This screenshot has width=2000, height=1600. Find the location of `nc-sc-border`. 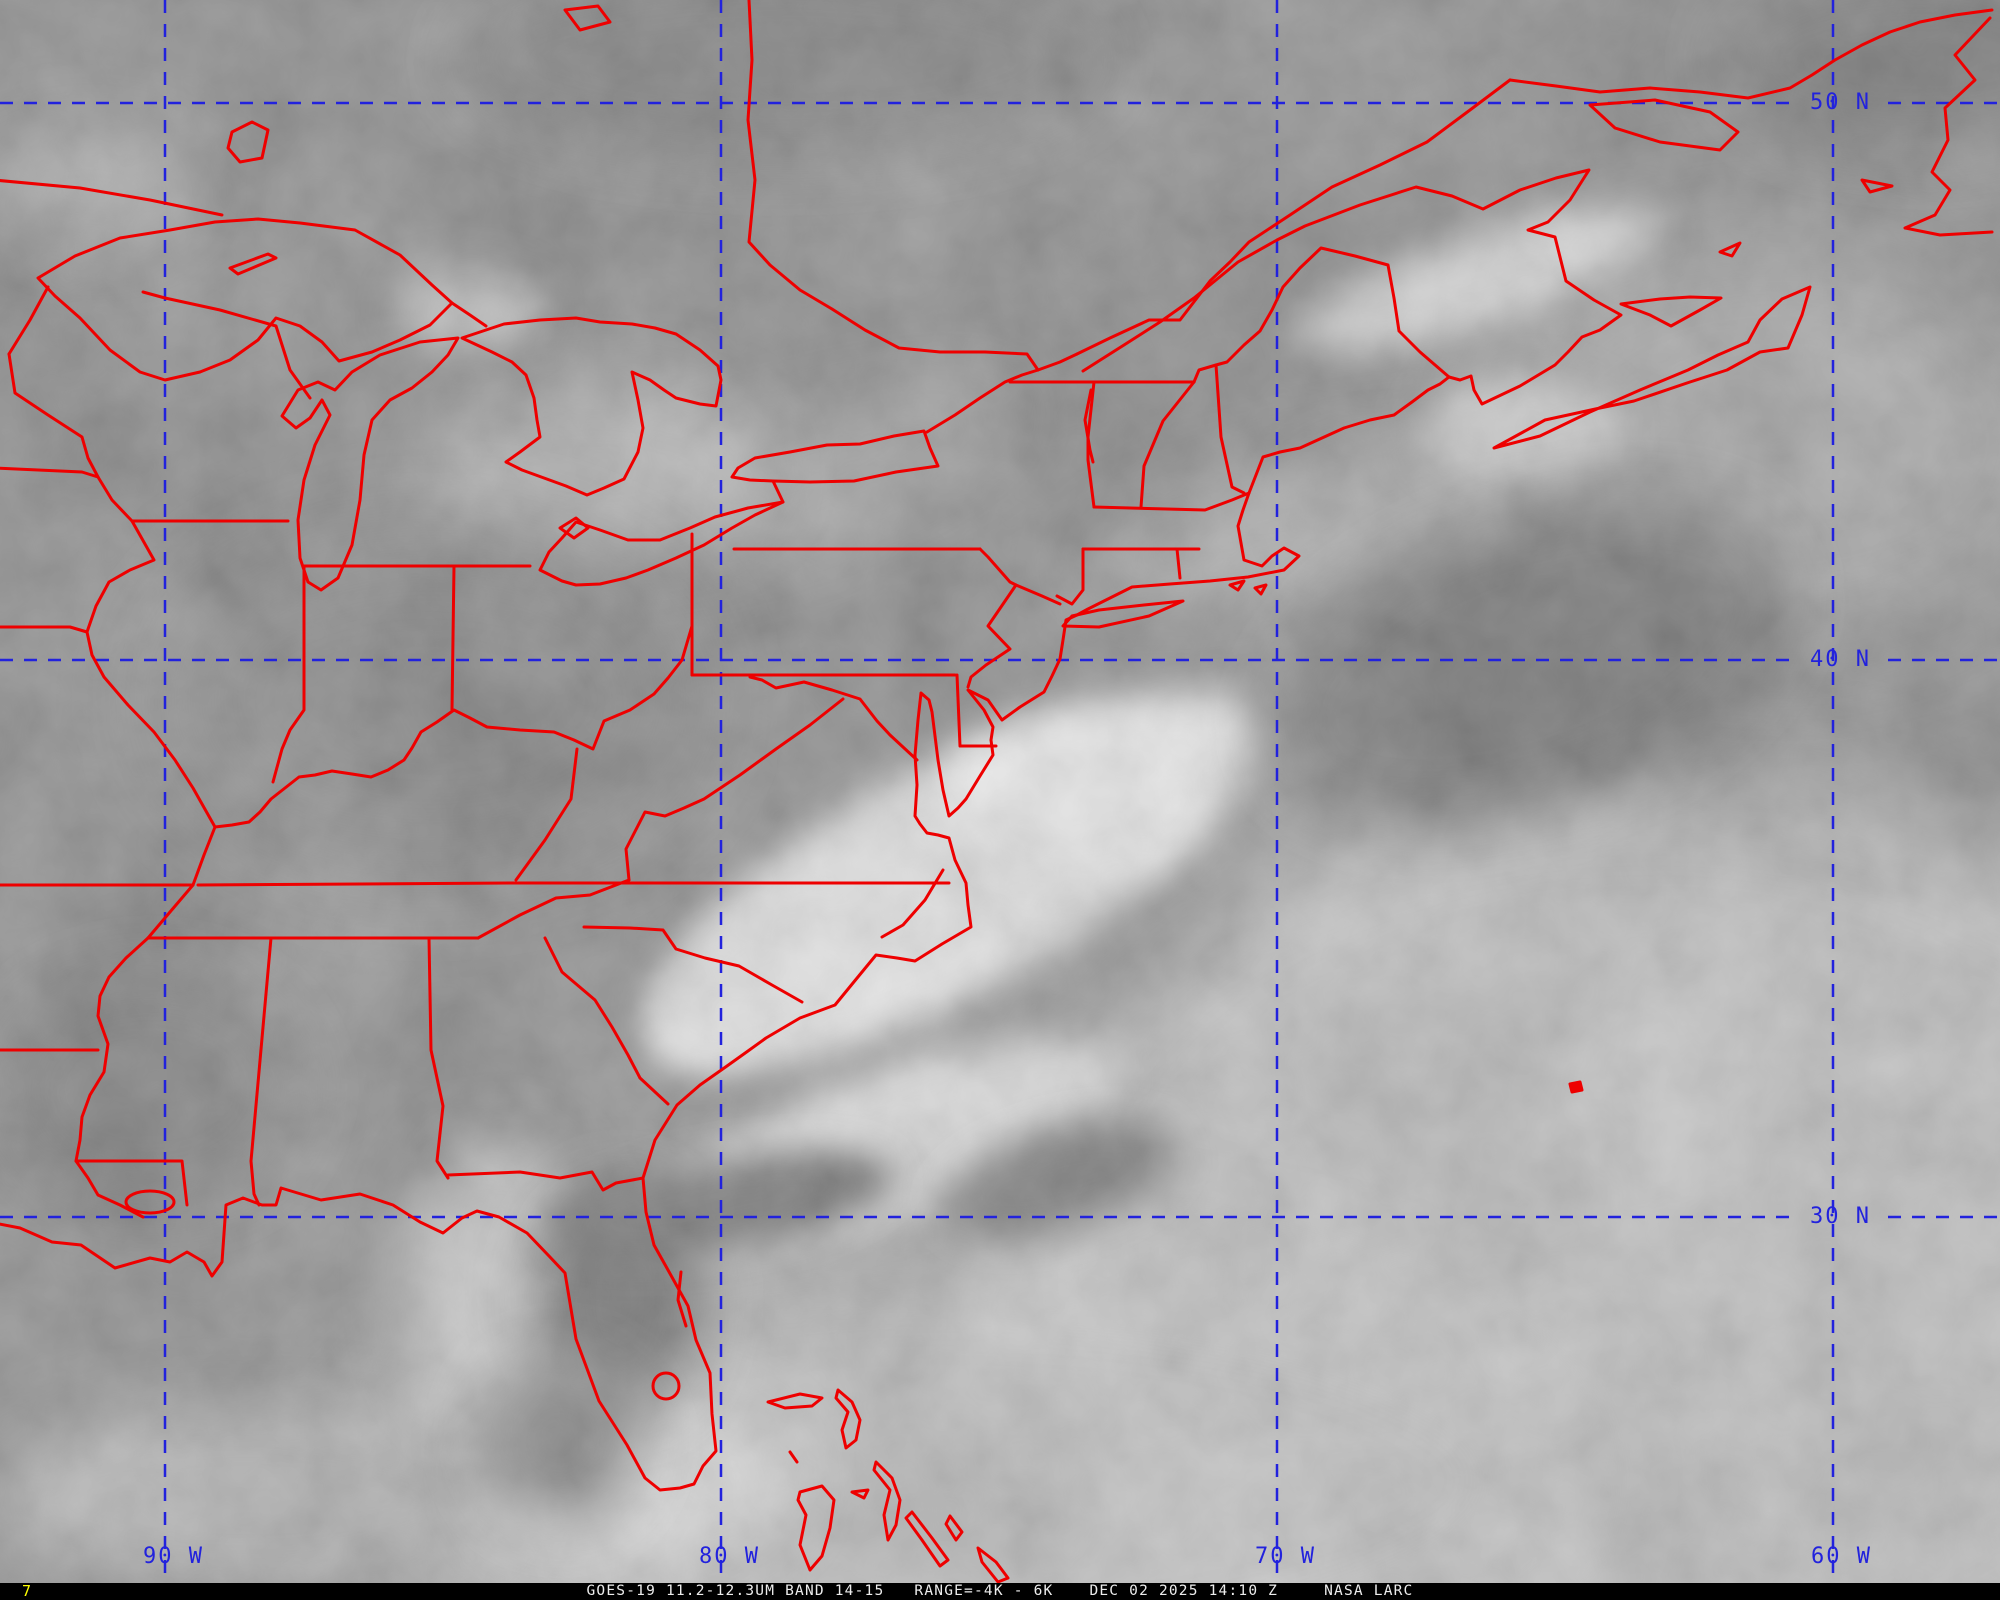

nc-sc-border is located at coordinates (693, 964).